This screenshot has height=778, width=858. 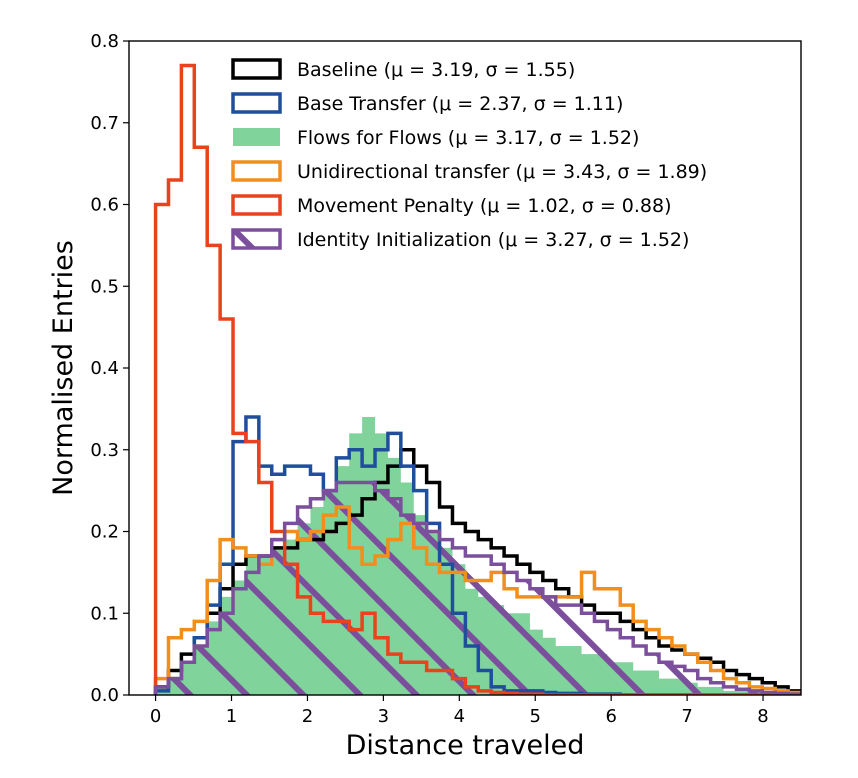 What do you see at coordinates (307, 716) in the screenshot?
I see `x-tick-label: 2` at bounding box center [307, 716].